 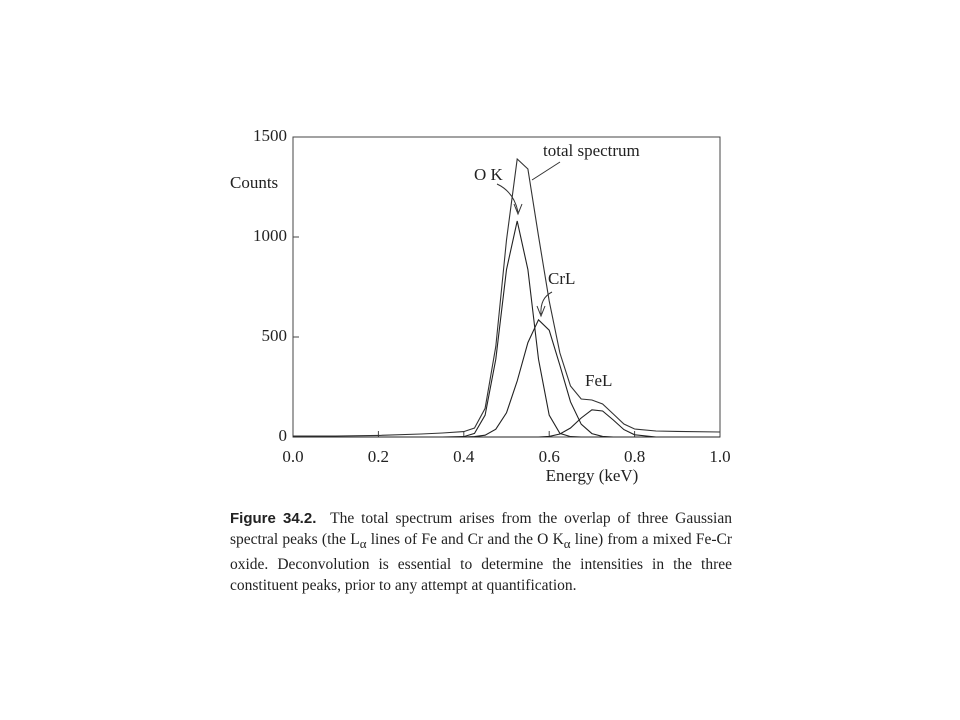 I want to click on series-label: total spectrum, so click(x=591, y=150).